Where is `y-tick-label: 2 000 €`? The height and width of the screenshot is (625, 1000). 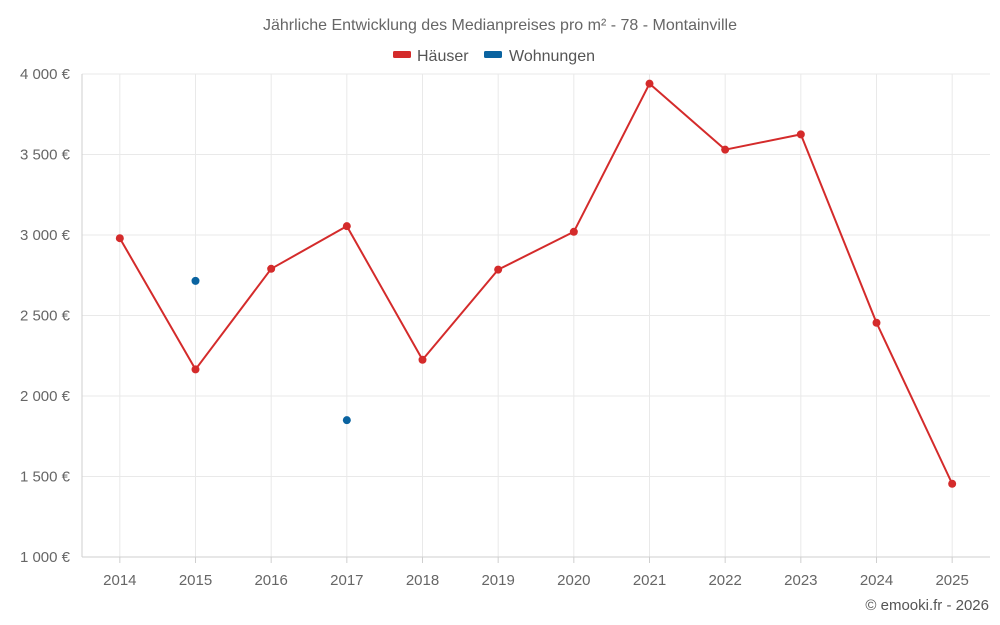
y-tick-label: 2 000 € is located at coordinates (45, 396).